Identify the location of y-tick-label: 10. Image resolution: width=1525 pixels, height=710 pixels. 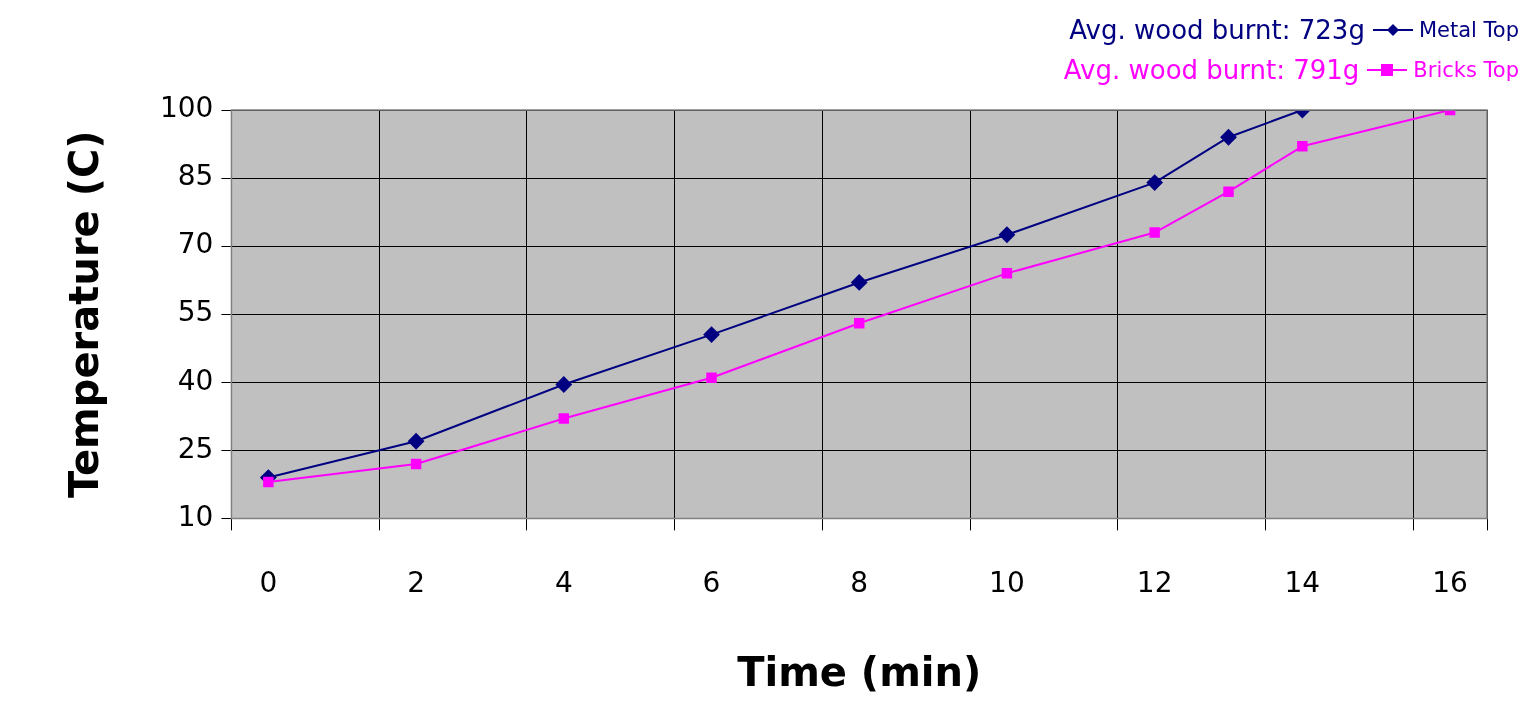
(195, 516).